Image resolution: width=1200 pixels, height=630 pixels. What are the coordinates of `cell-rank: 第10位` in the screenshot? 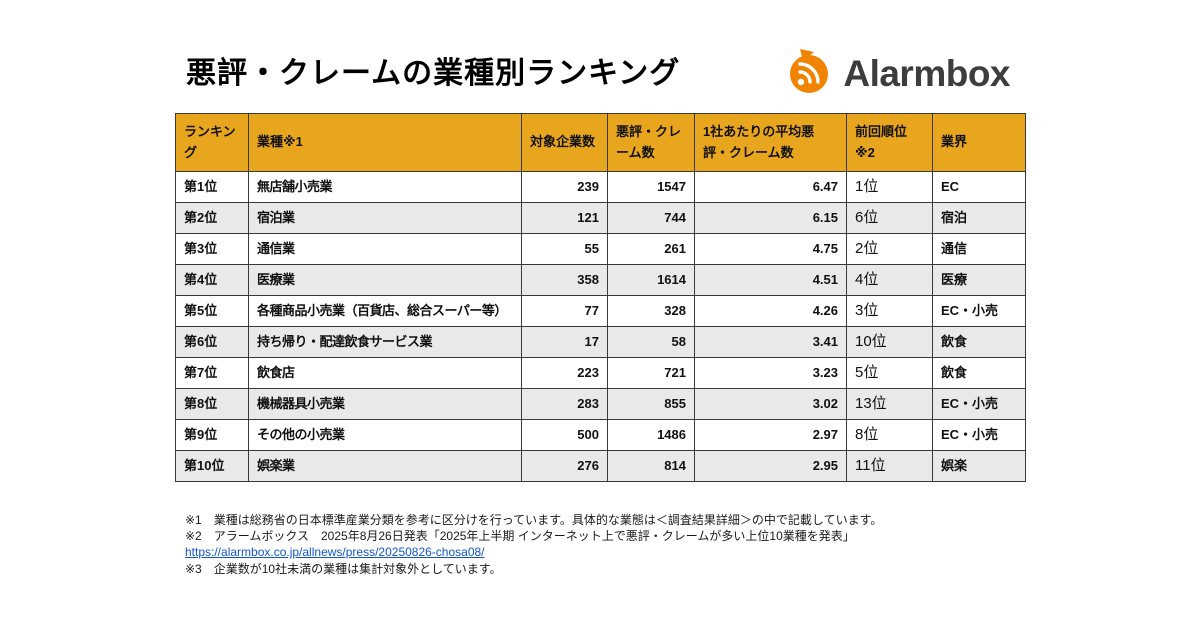 It's located at (212, 466).